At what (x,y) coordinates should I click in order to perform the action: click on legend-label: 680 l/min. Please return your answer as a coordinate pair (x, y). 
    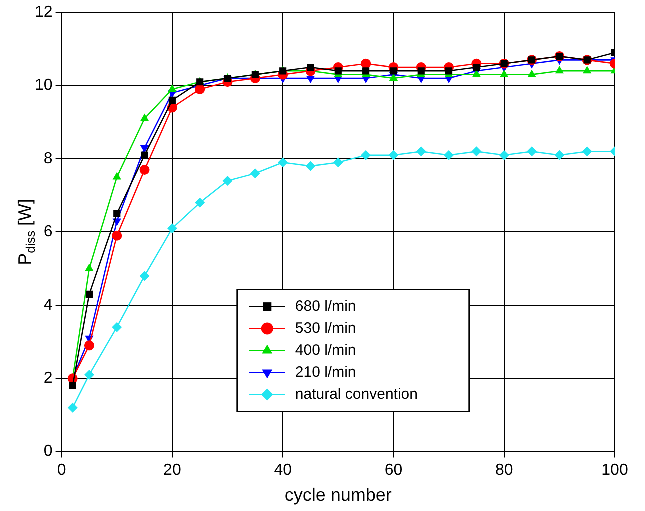
    Looking at the image, I should click on (325, 306).